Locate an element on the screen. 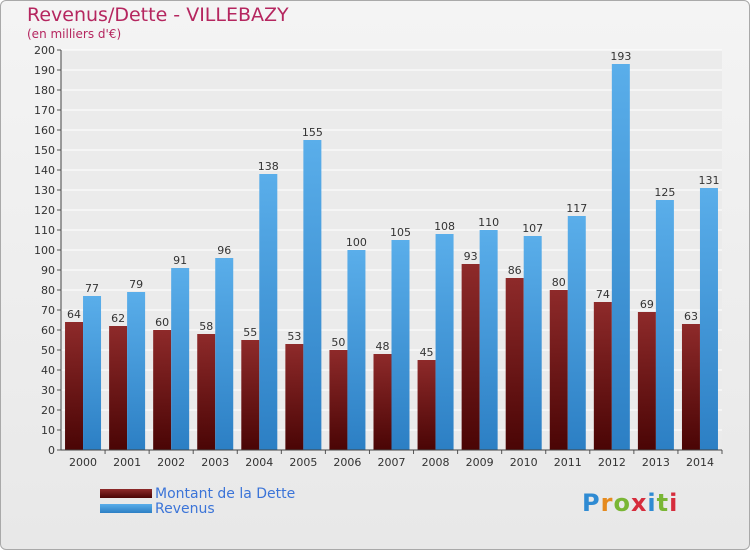 This screenshot has height=550, width=750. x-tick-label-2005: 2005 is located at coordinates (303, 462).